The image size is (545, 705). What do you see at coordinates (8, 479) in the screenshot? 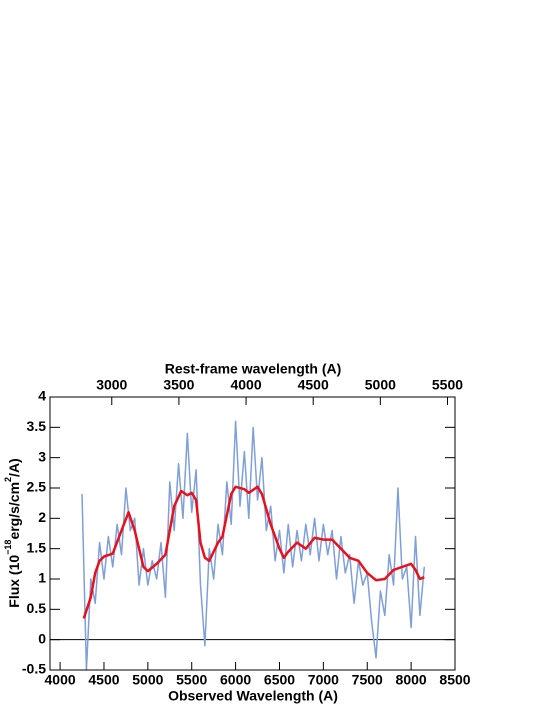
I see `y-label-sup: 2` at bounding box center [8, 479].